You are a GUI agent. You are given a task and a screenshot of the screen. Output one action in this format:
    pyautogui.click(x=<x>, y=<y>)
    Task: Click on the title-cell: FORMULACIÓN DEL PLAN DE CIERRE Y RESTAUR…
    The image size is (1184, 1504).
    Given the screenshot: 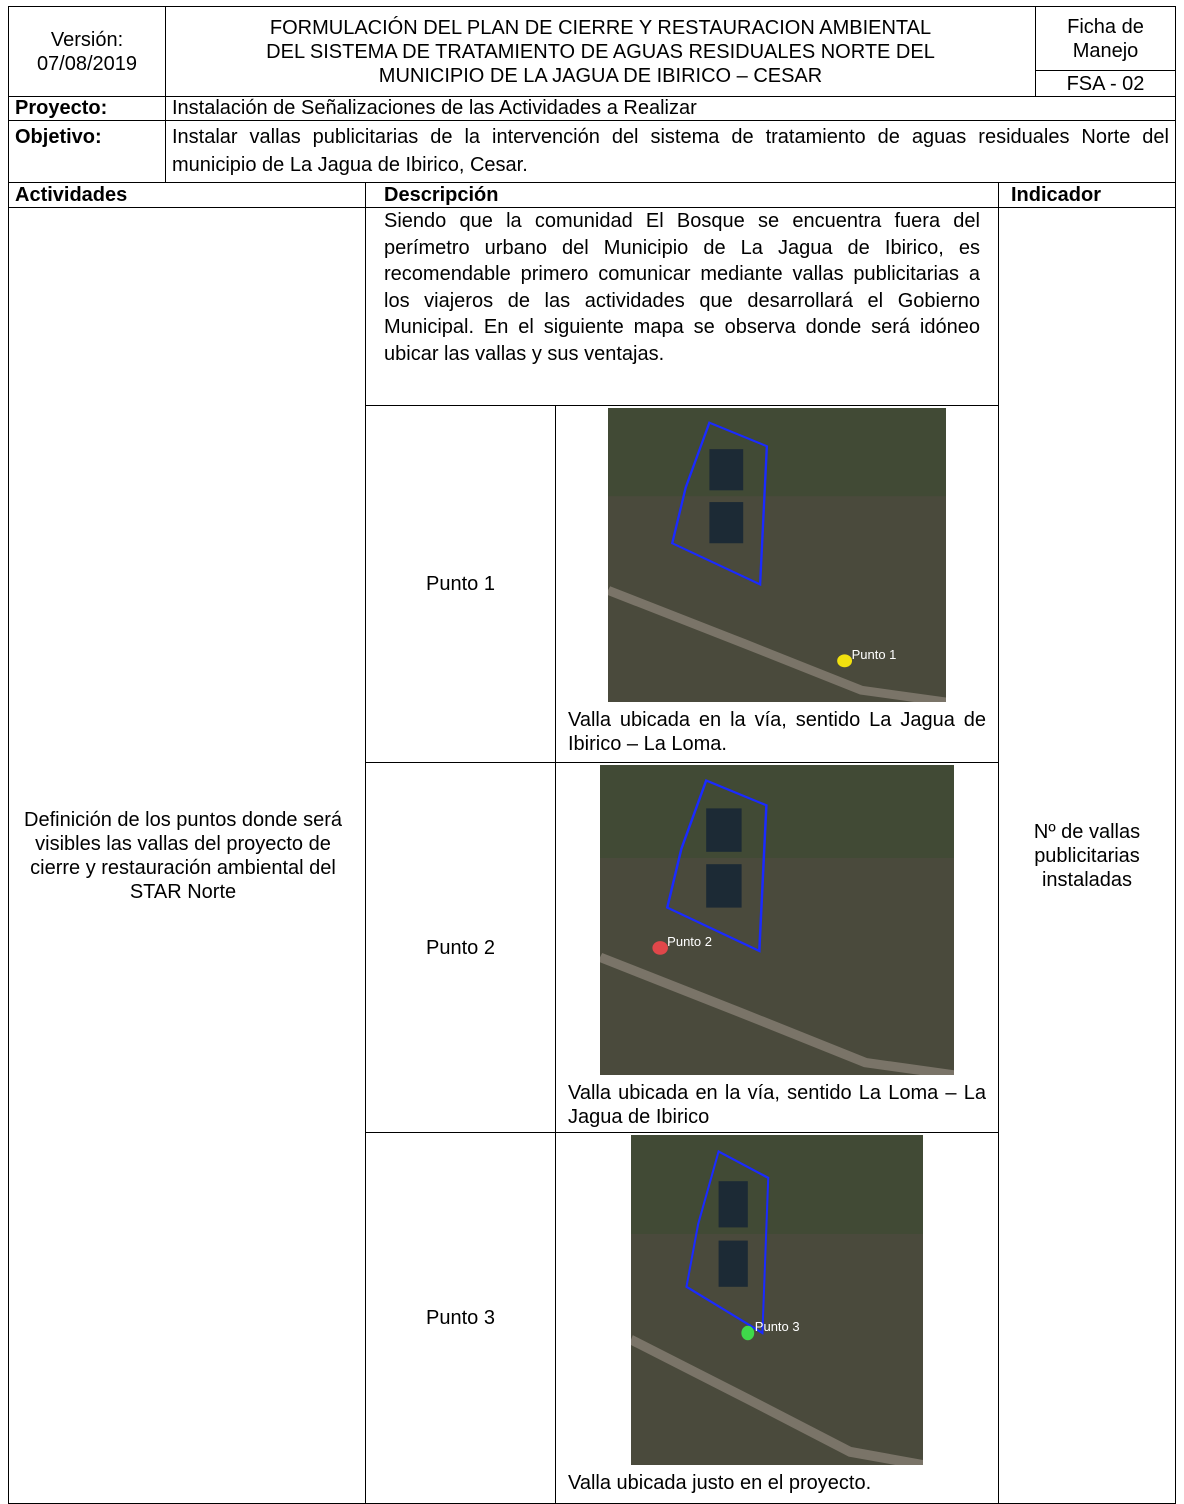 What is the action you would take?
    pyautogui.click(x=600, y=51)
    